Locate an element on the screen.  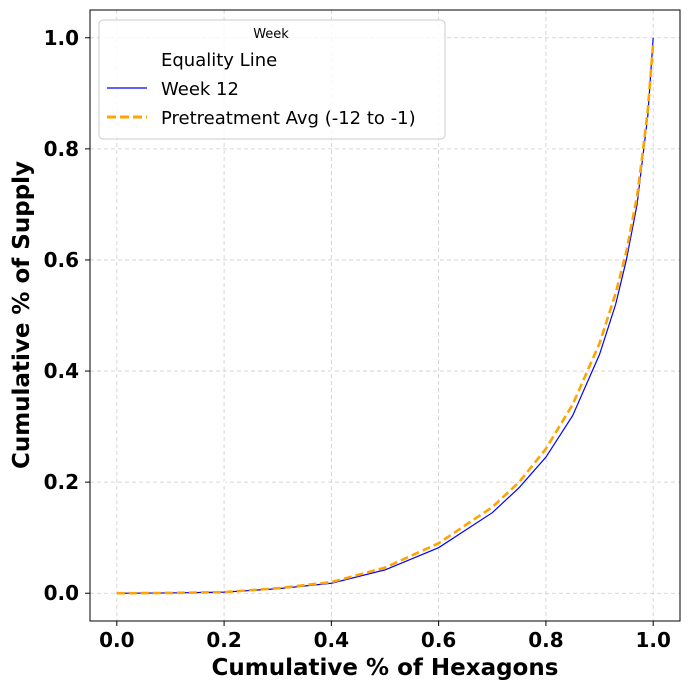
legend-box is located at coordinates (272, 79).